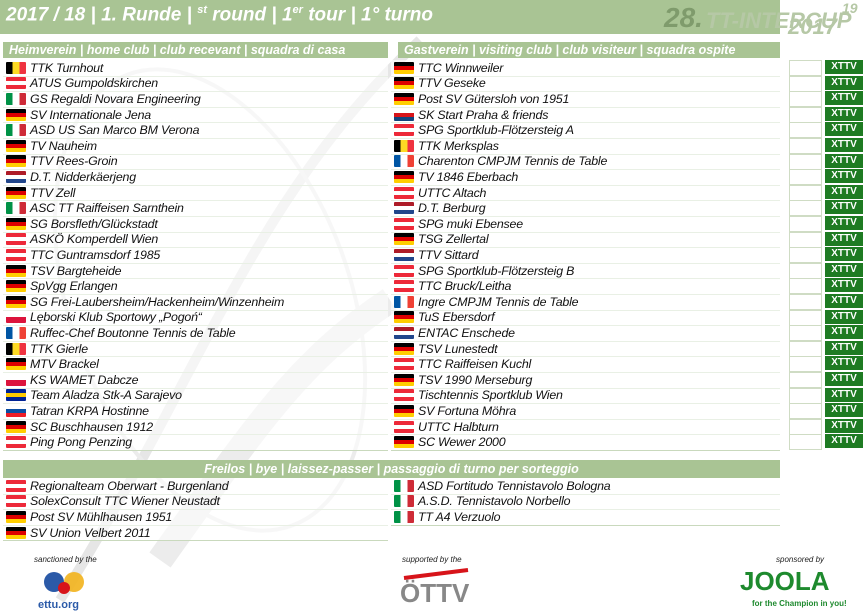 This screenshot has height=614, width=866. Describe the element at coordinates (761, 19) in the screenshot. I see `intercup-logo: 28. TT-INTERCUP 2017 19` at that location.